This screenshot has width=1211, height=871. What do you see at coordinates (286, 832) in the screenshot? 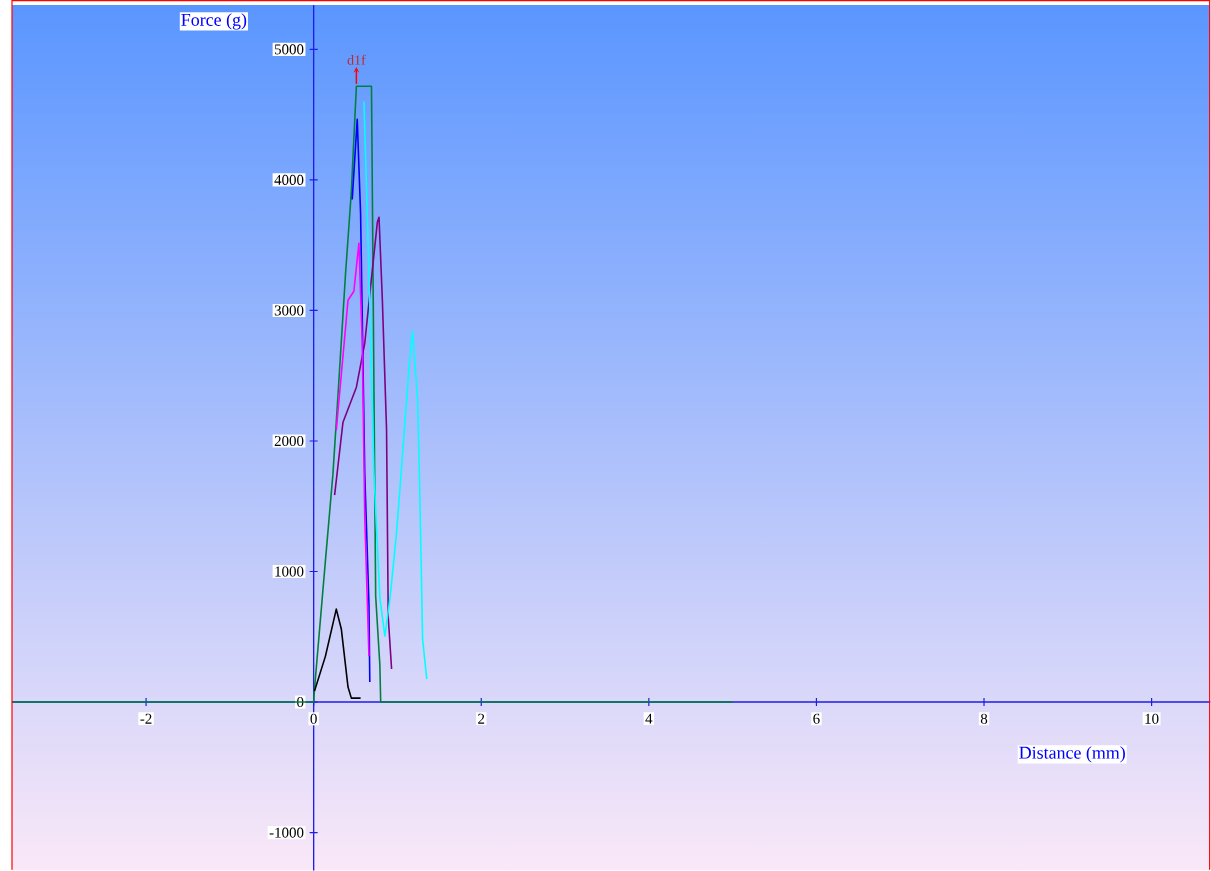
I see `y-tick-label: -1000` at bounding box center [286, 832].